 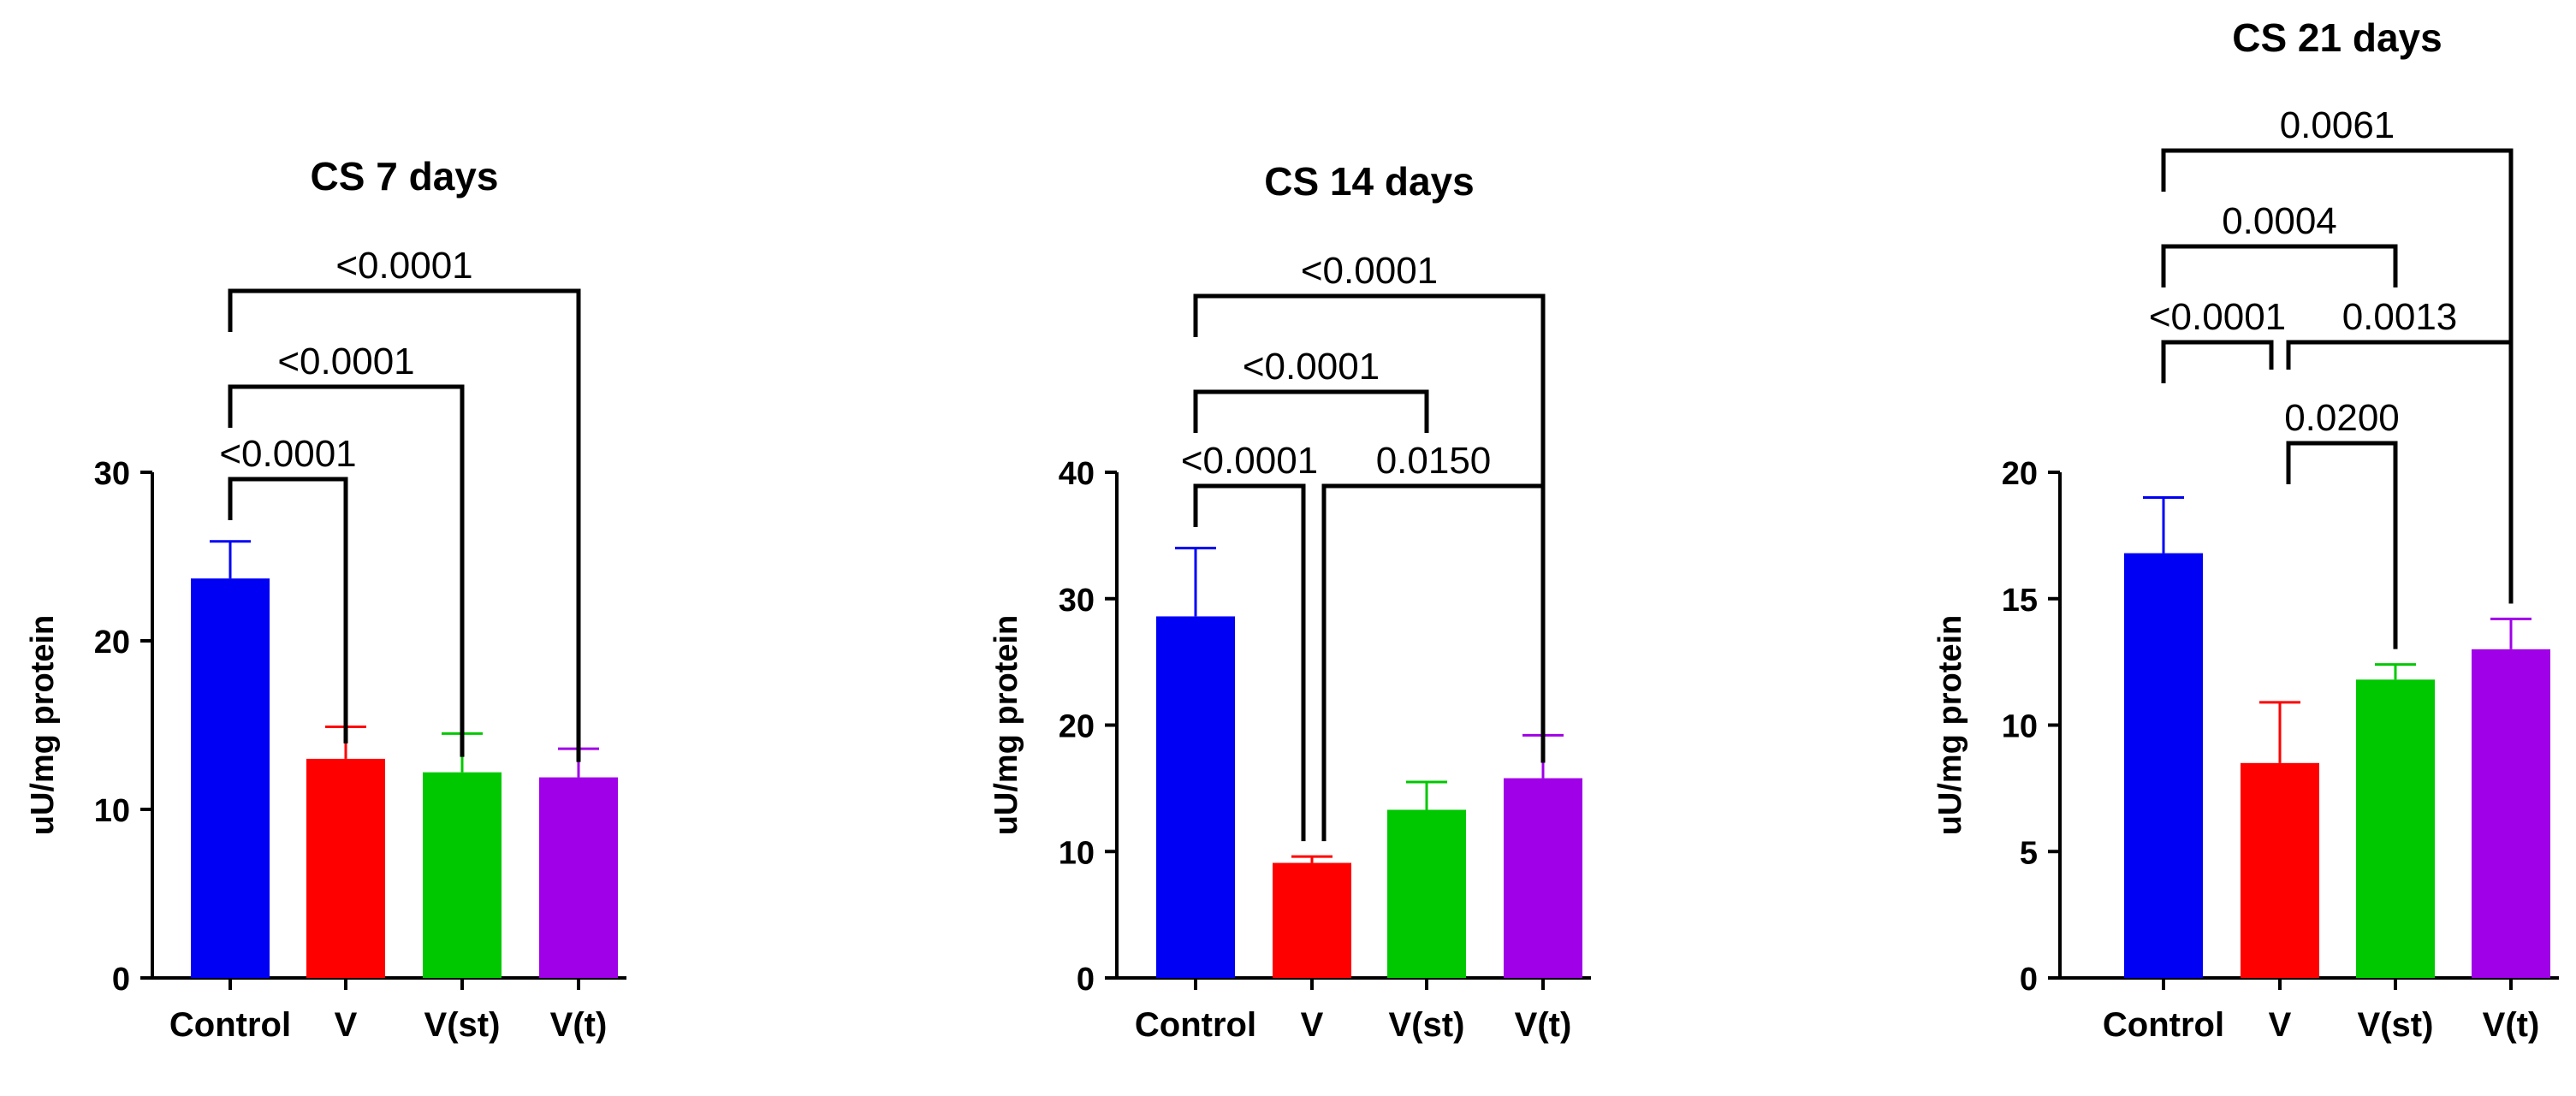 I want to click on chart-title: CS 14 days, so click(x=1369, y=181).